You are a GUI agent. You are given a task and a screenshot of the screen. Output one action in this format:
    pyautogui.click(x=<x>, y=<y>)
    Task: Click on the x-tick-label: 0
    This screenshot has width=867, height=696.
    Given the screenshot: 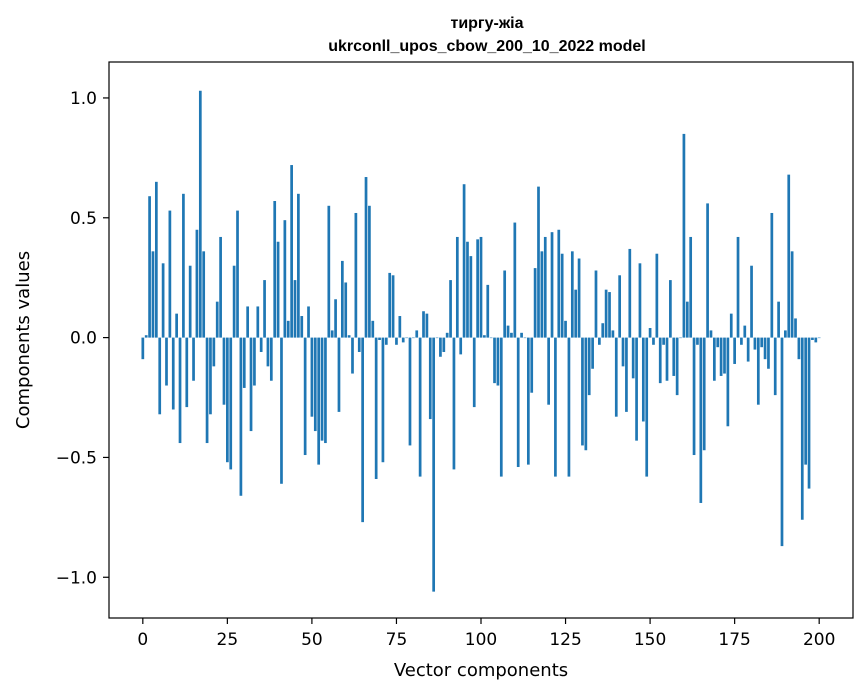 What is the action you would take?
    pyautogui.click(x=142, y=640)
    